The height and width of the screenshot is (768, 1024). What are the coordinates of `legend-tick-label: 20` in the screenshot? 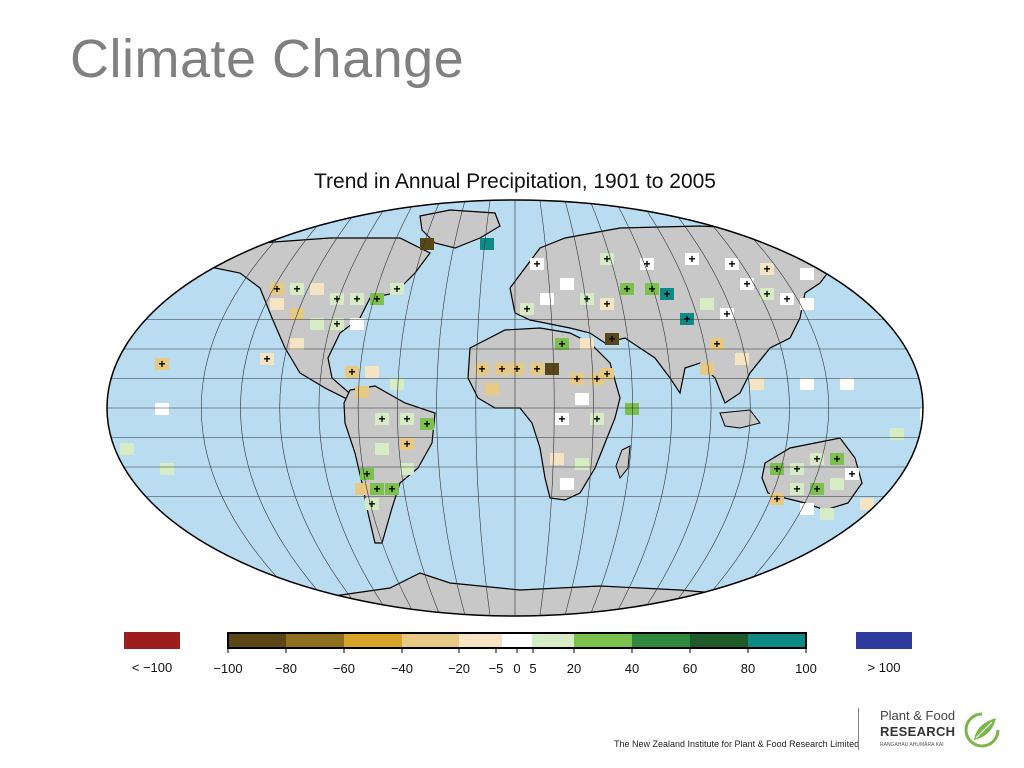 It's located at (574, 668).